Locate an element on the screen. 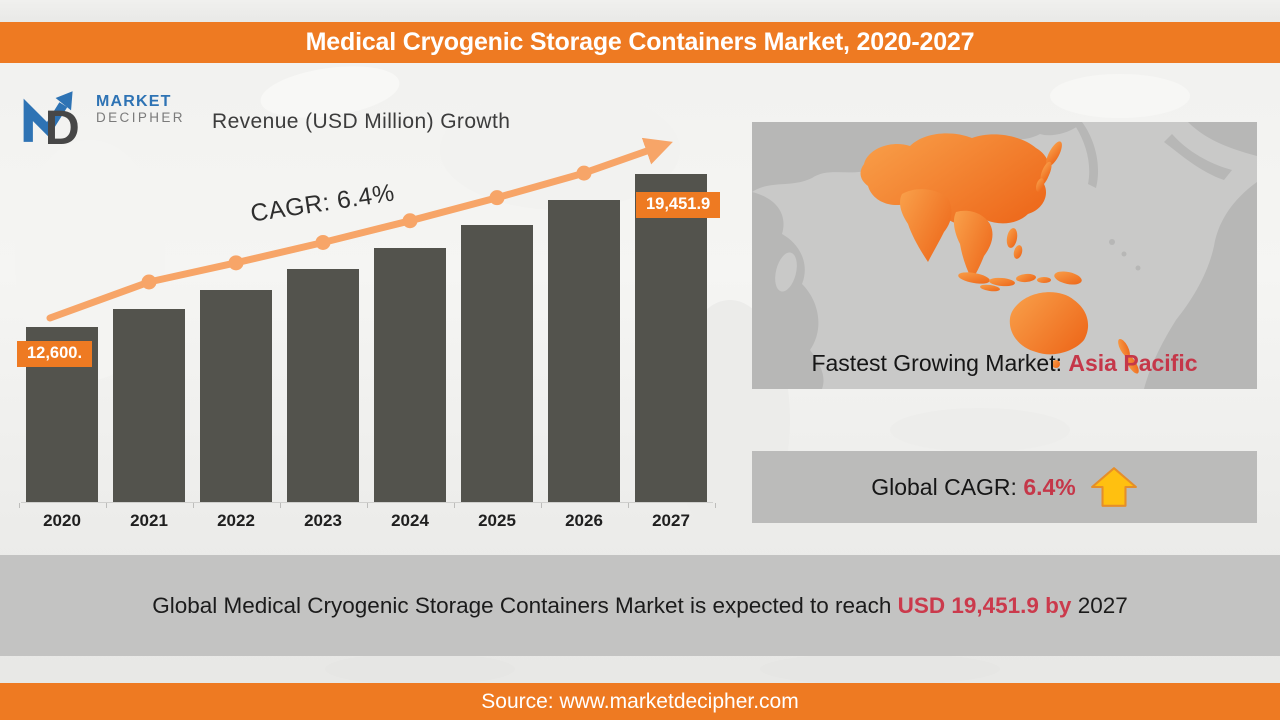 Image resolution: width=1280 pixels, height=720 pixels. caption-highlight: Asia Pacific is located at coordinates (1133, 363).